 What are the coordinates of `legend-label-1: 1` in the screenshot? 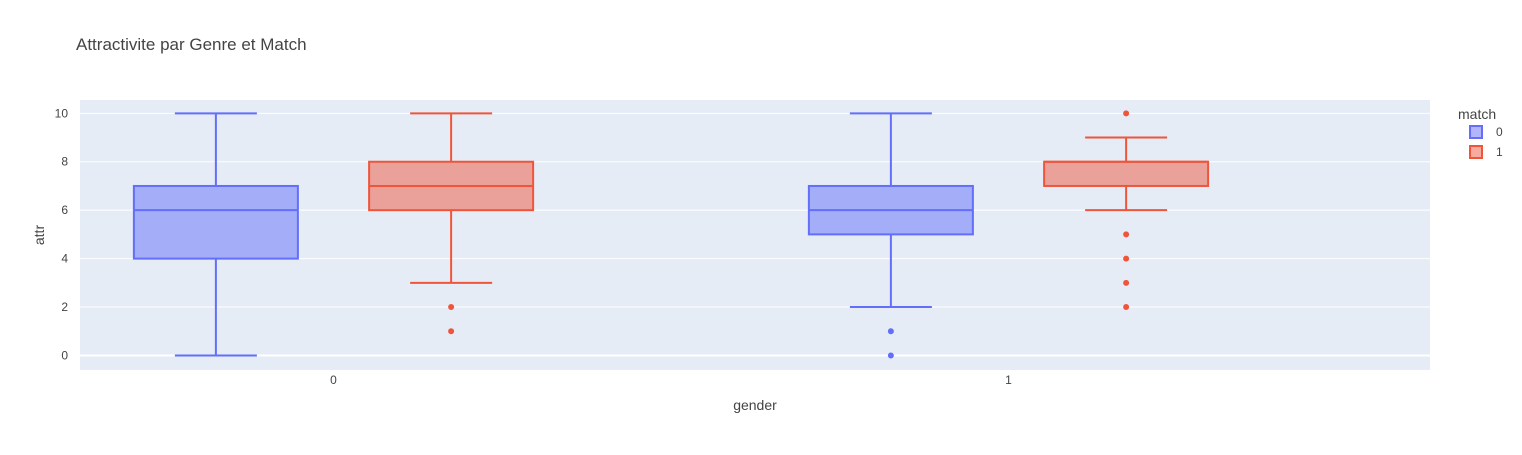 It's located at (1499, 152).